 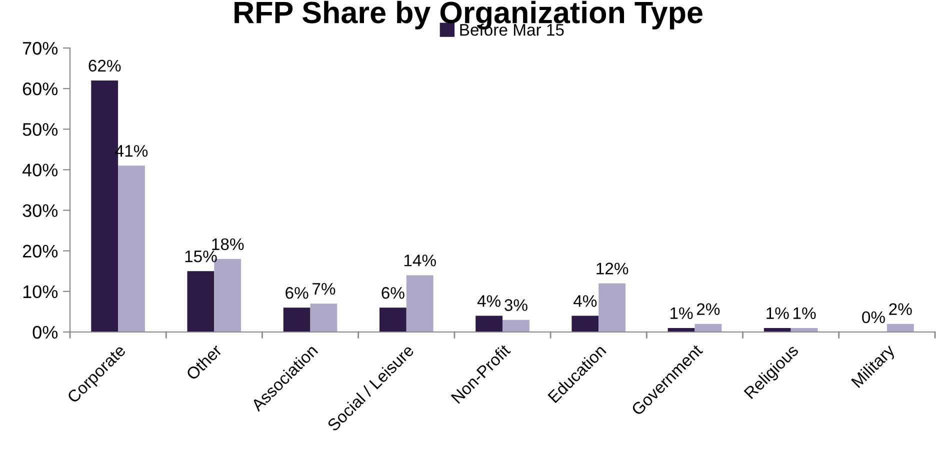 I want to click on y-tick-label: 20%, so click(x=40, y=251).